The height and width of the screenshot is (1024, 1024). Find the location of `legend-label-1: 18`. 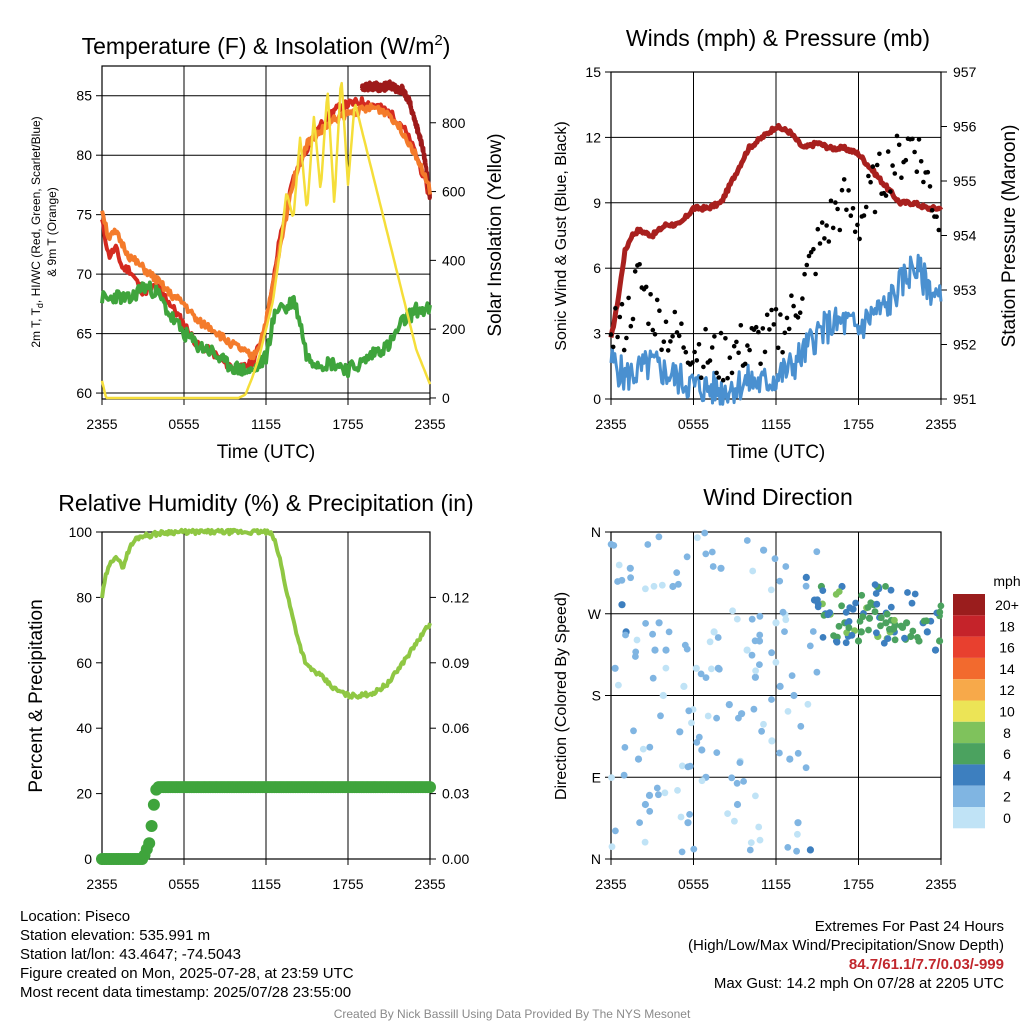

legend-label-1: 18 is located at coordinates (1007, 626).